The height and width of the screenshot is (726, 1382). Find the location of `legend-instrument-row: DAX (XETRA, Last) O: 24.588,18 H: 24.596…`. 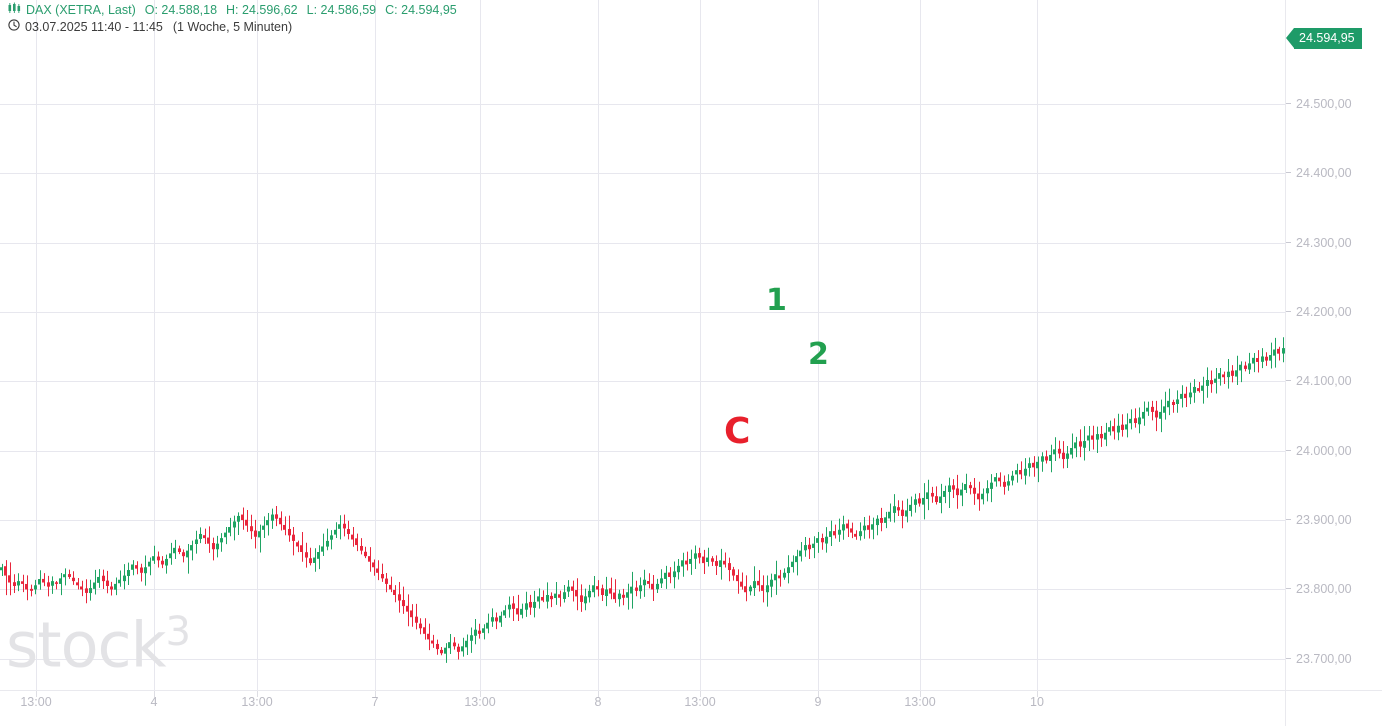

legend-instrument-row: DAX (XETRA, Last) O: 24.588,18 H: 24.596… is located at coordinates (232, 10).